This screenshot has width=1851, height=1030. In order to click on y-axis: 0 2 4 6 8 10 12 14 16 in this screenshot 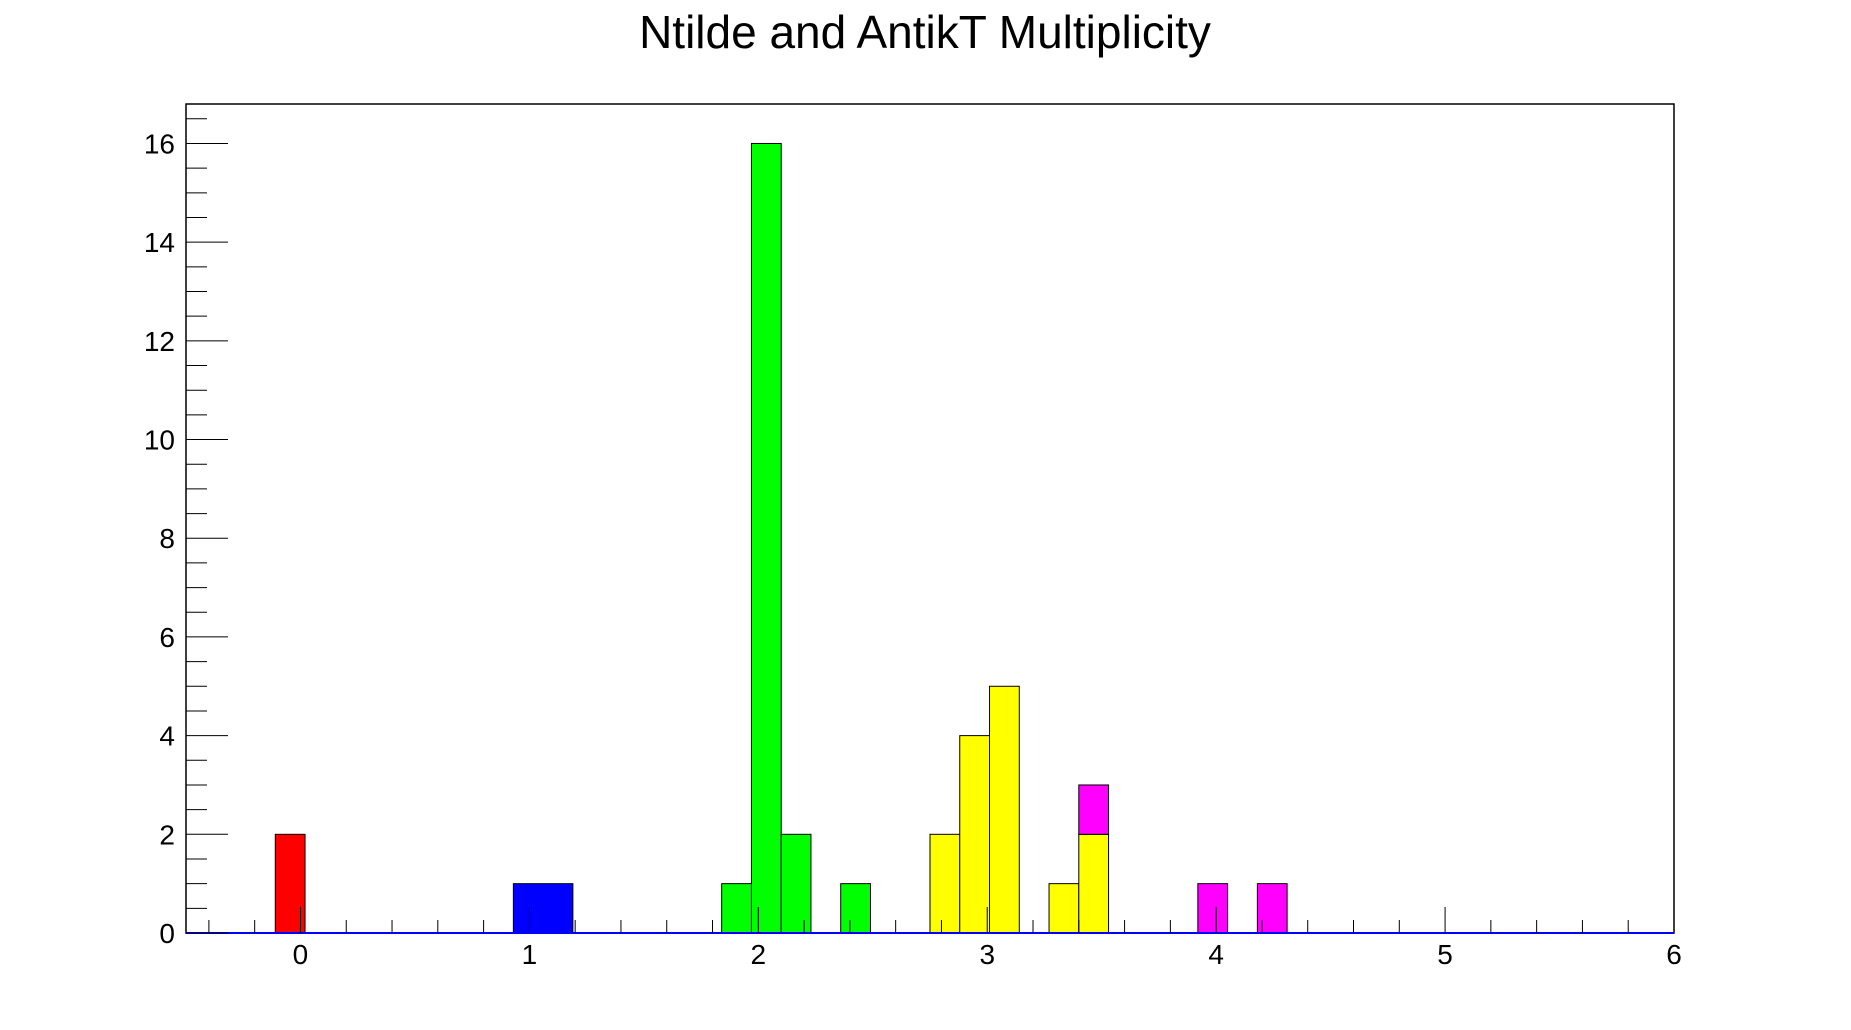, I will do `click(186, 533)`.